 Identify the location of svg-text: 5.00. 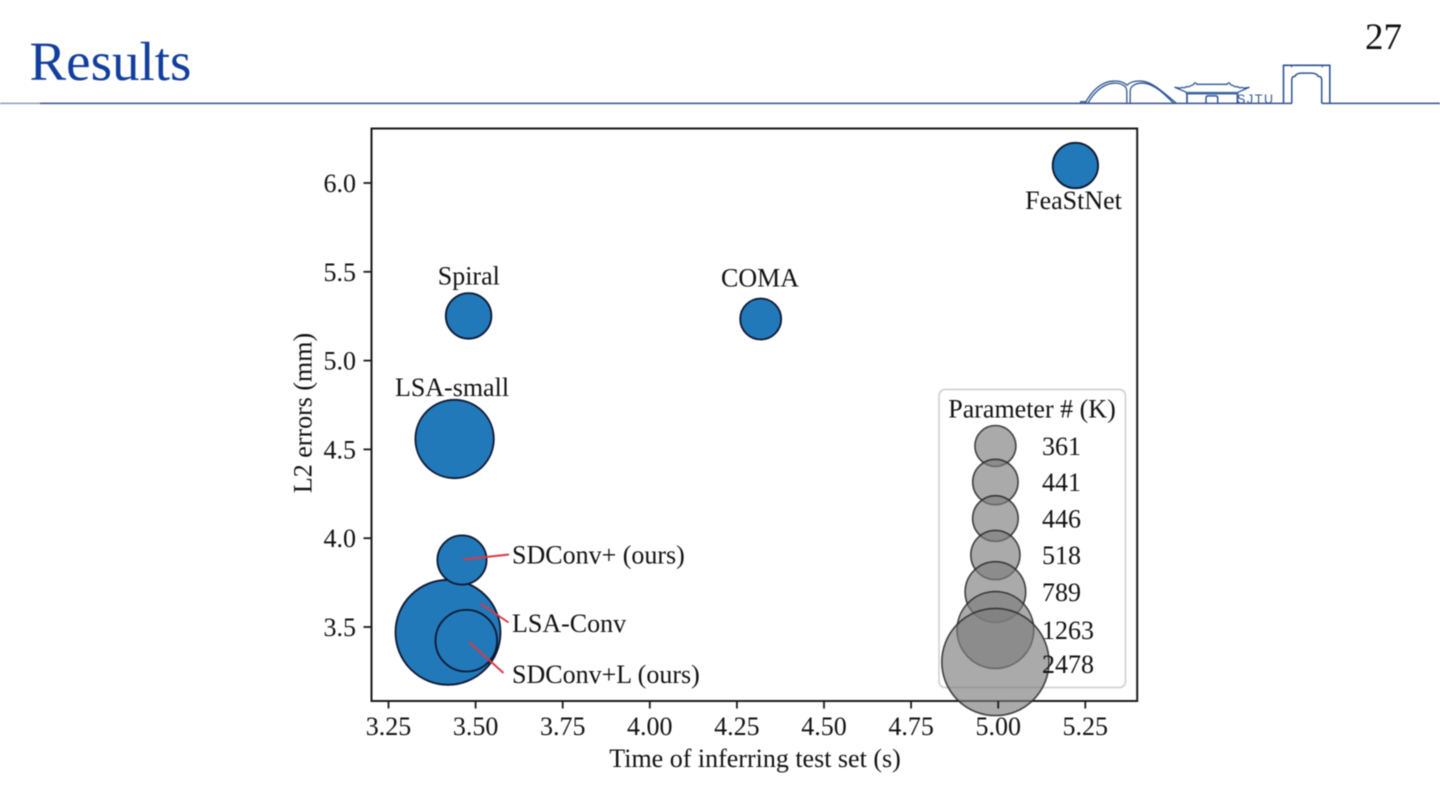
(998, 726).